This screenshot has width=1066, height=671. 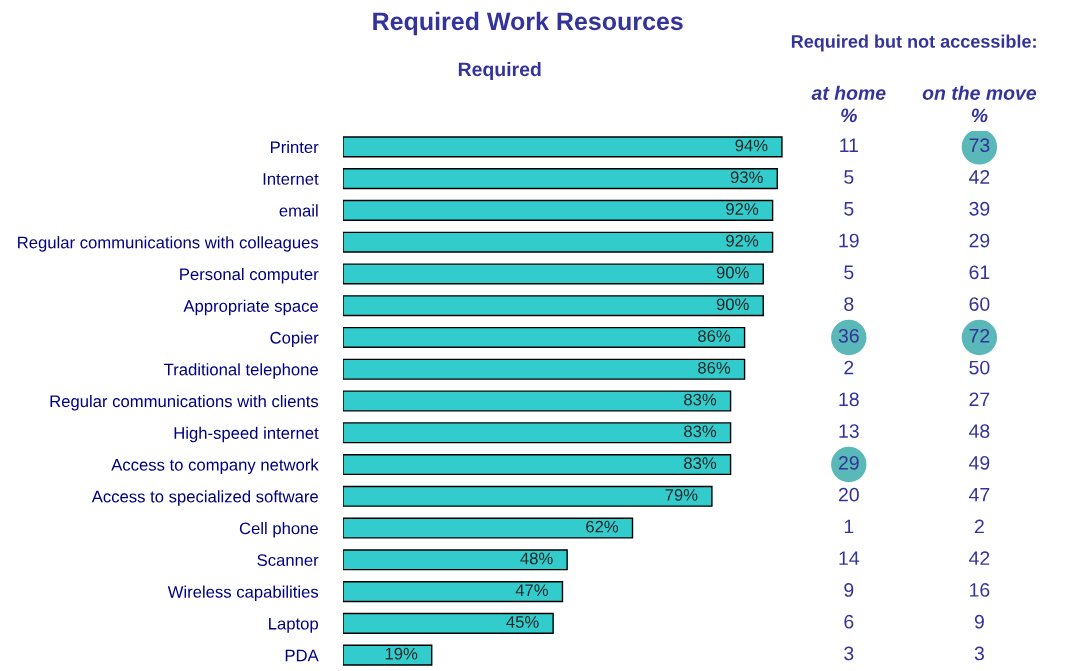 I want to click on data-label: 36, so click(x=848, y=335).